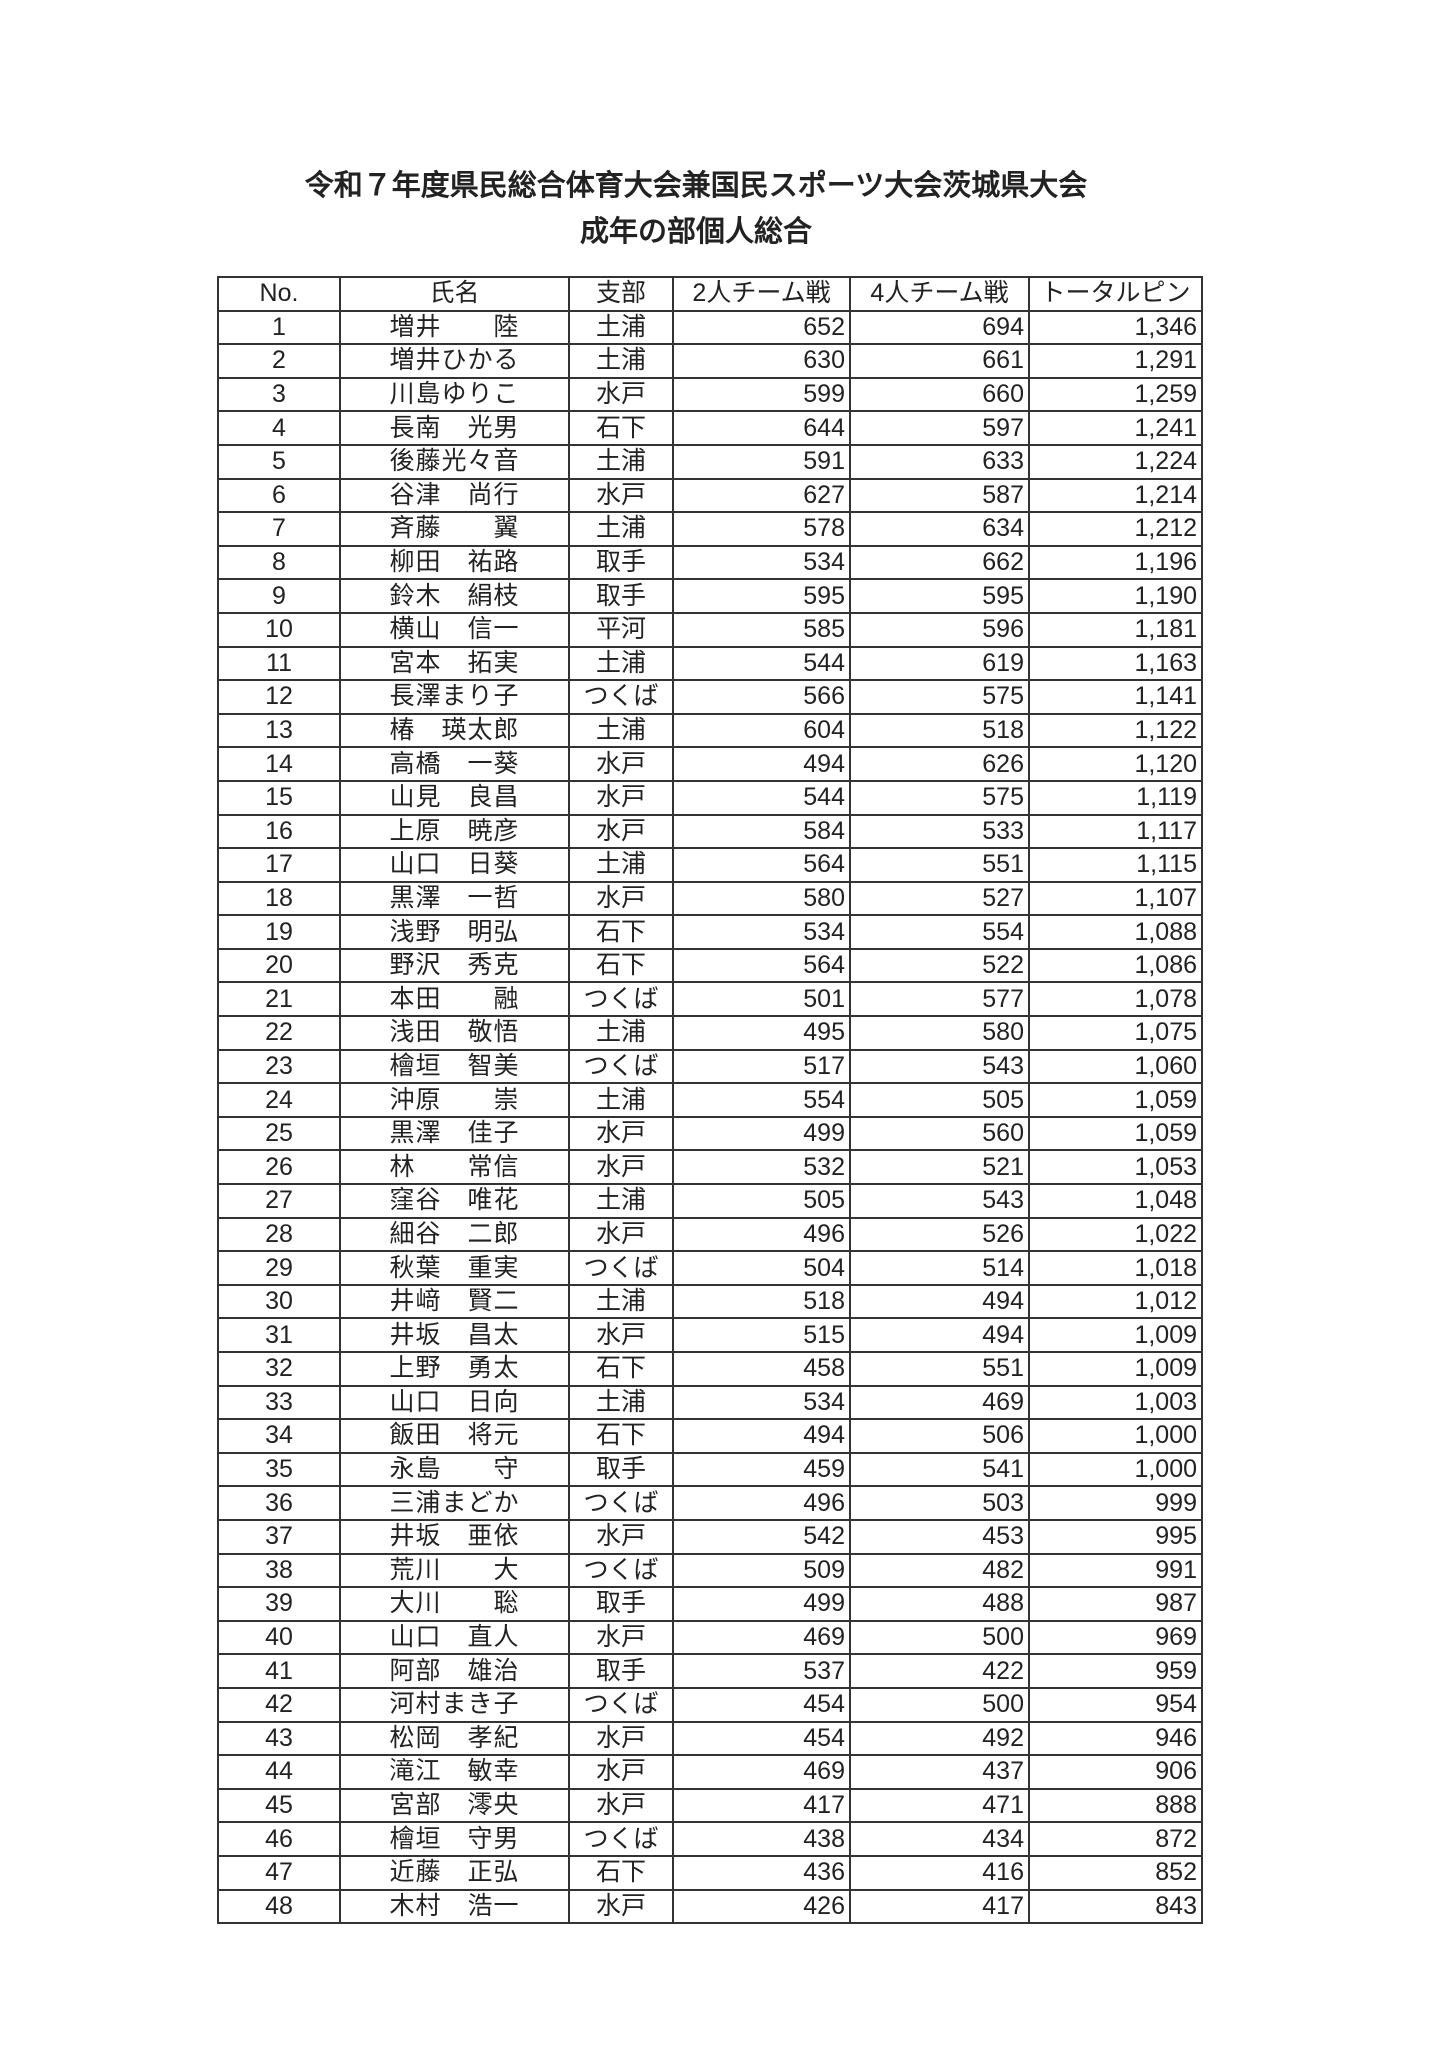  What do you see at coordinates (454, 361) in the screenshot?
I see `name-cell: 増井ひかる` at bounding box center [454, 361].